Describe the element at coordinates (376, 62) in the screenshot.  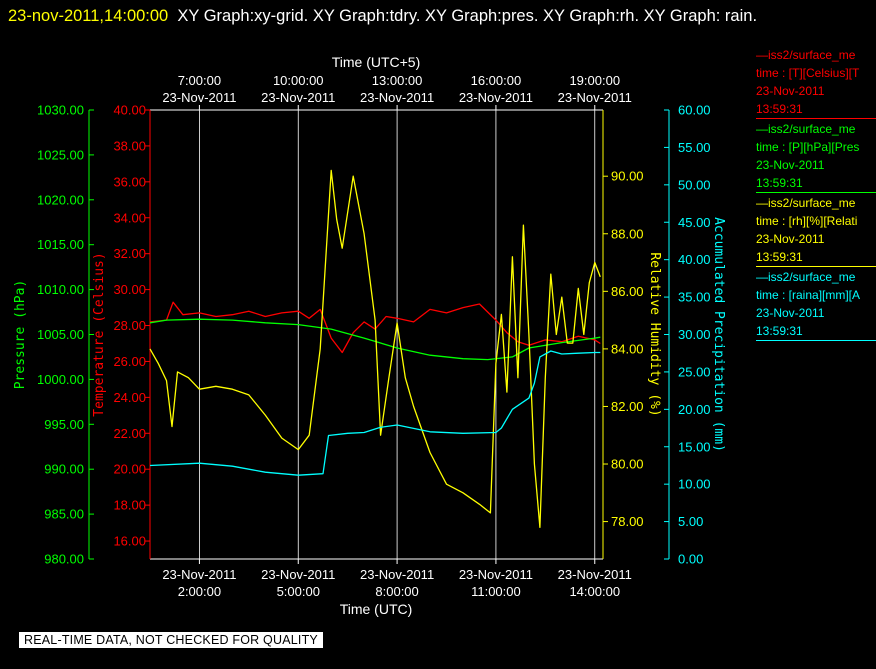
I see `x-axis-label-top: Time (UTC+5)` at that location.